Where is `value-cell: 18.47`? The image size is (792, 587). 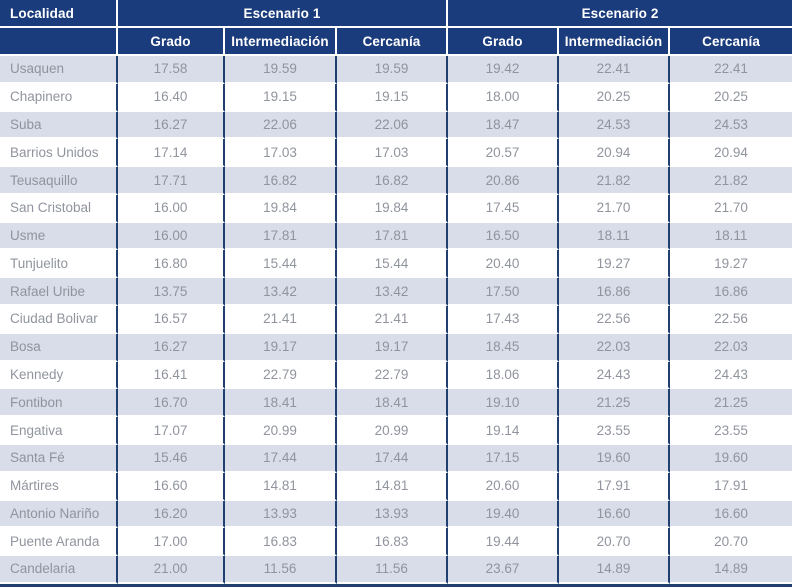 value-cell: 18.47 is located at coordinates (504, 125).